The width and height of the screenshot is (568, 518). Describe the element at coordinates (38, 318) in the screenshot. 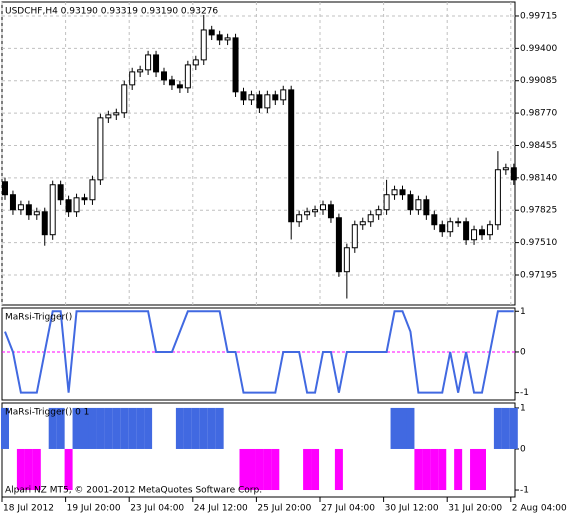

I see `panel-title: MaRsi-Trigger()` at that location.